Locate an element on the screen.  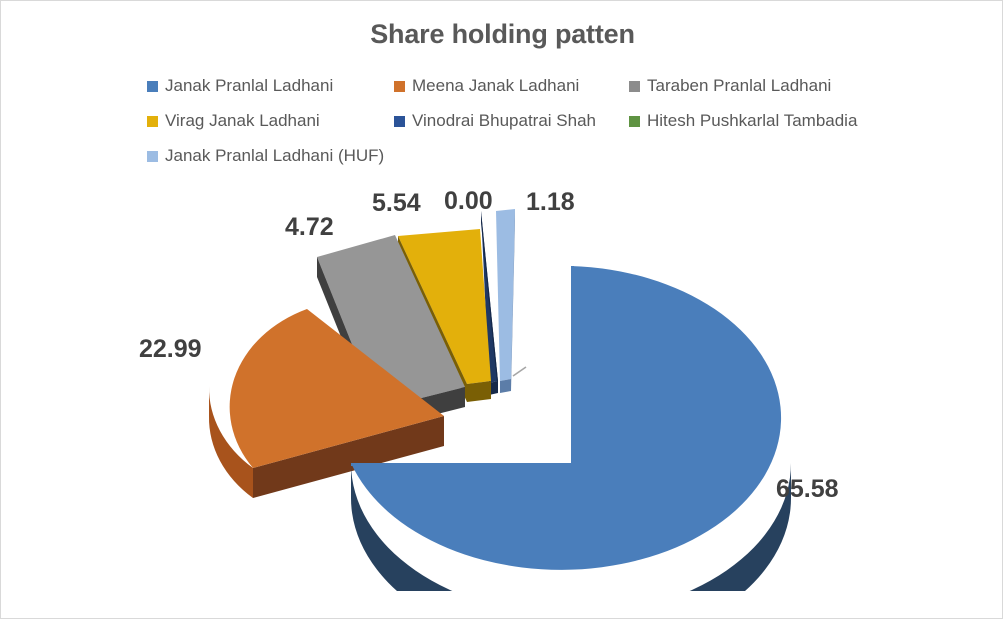
legend-label: Janak Pranlal Ladhani is located at coordinates (249, 85).